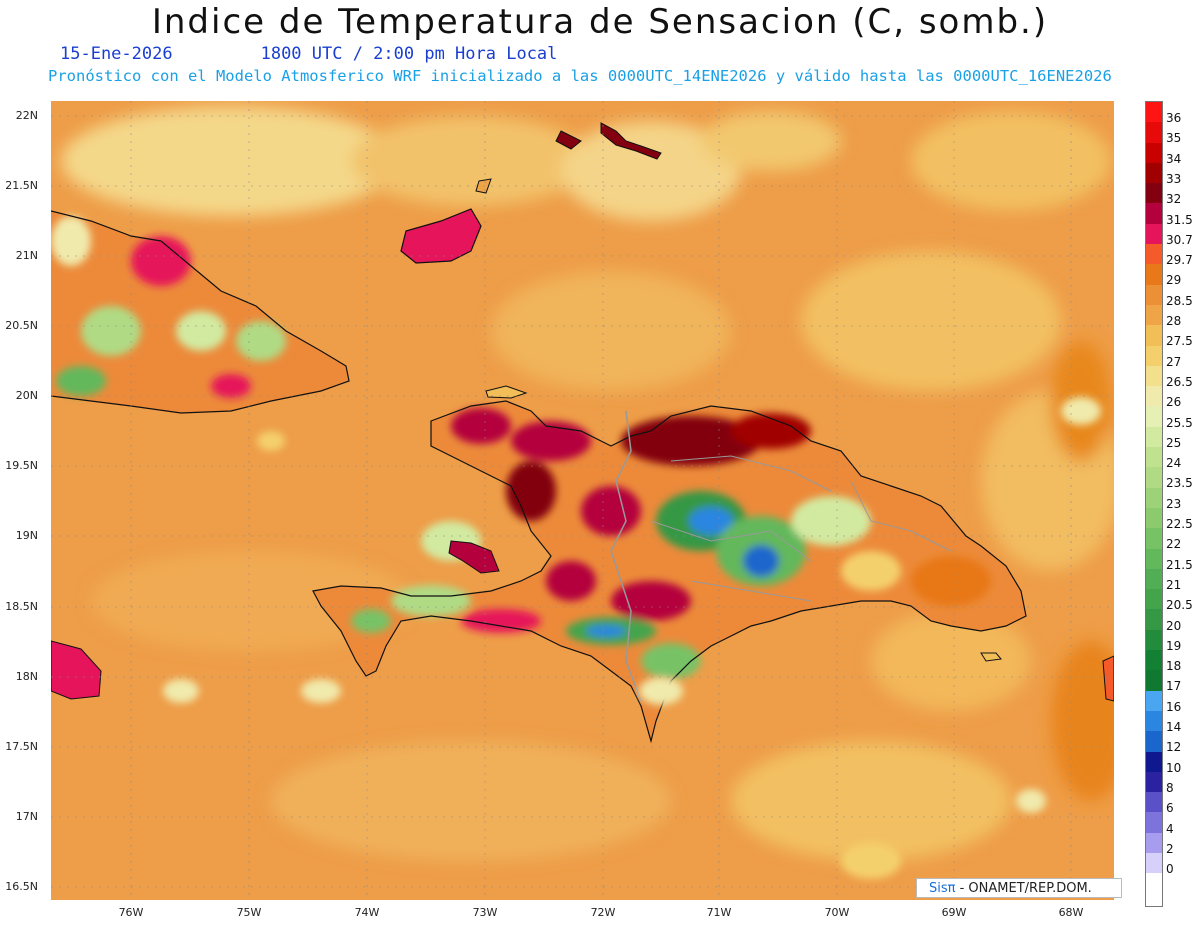 The image size is (1200, 927). I want to click on lat-label: 18.5N, so click(21, 606).